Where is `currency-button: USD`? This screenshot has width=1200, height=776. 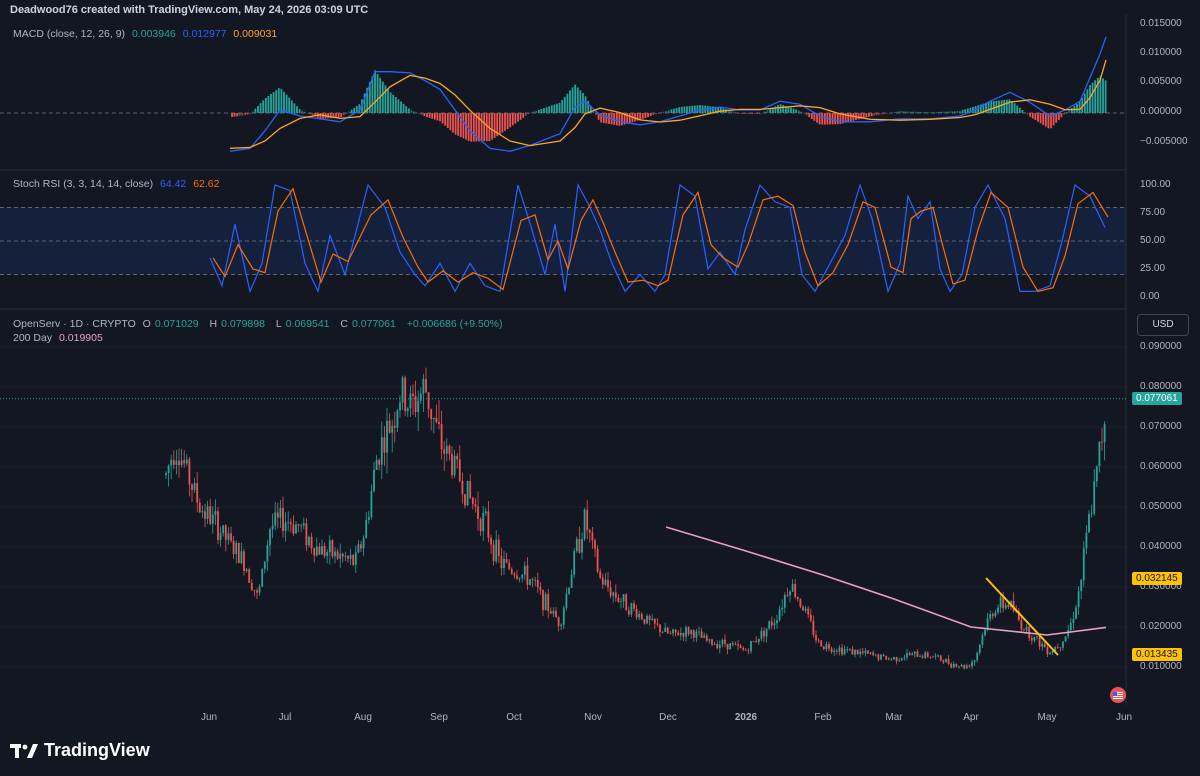 currency-button: USD is located at coordinates (1163, 325).